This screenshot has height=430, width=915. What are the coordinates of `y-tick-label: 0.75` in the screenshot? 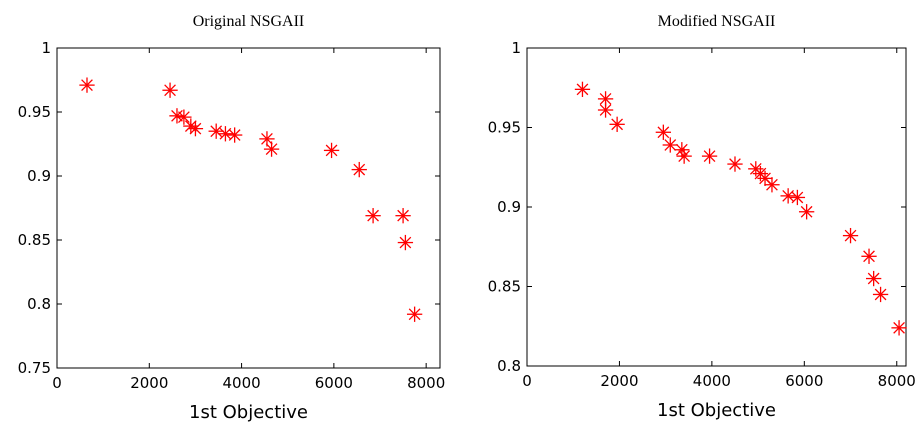 It's located at (34, 368).